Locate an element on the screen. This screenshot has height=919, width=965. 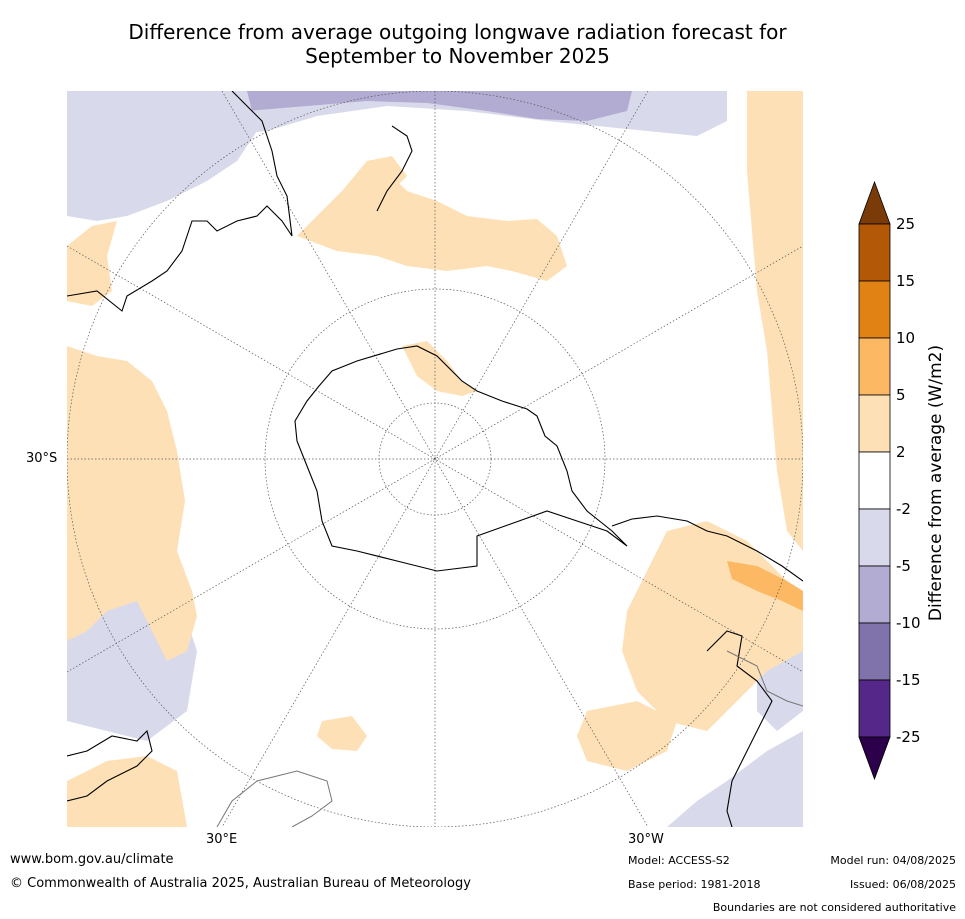
colorbar is located at coordinates (874, 480).